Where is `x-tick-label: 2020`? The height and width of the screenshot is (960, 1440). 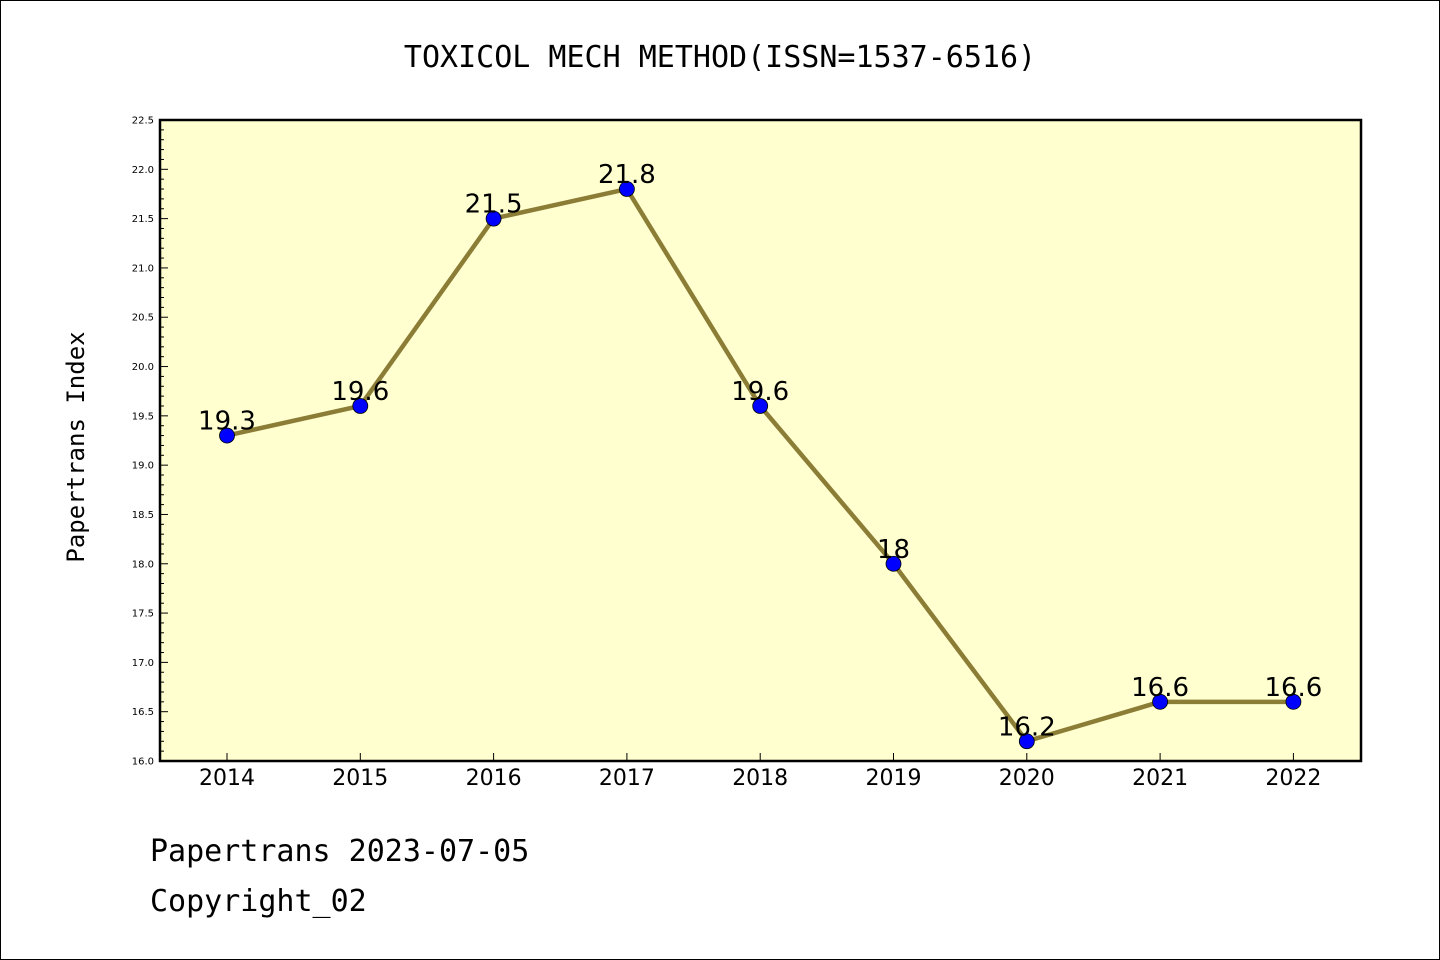 x-tick-label: 2020 is located at coordinates (1027, 778).